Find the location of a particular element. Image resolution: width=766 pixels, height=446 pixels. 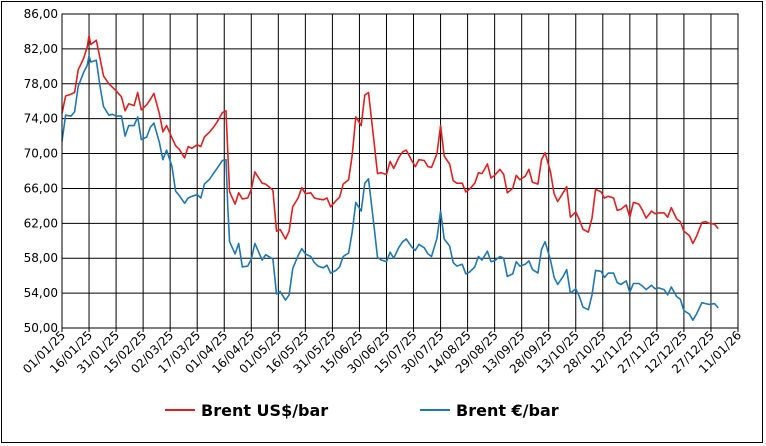

y-tick-label: 54,00 is located at coordinates (41, 293).